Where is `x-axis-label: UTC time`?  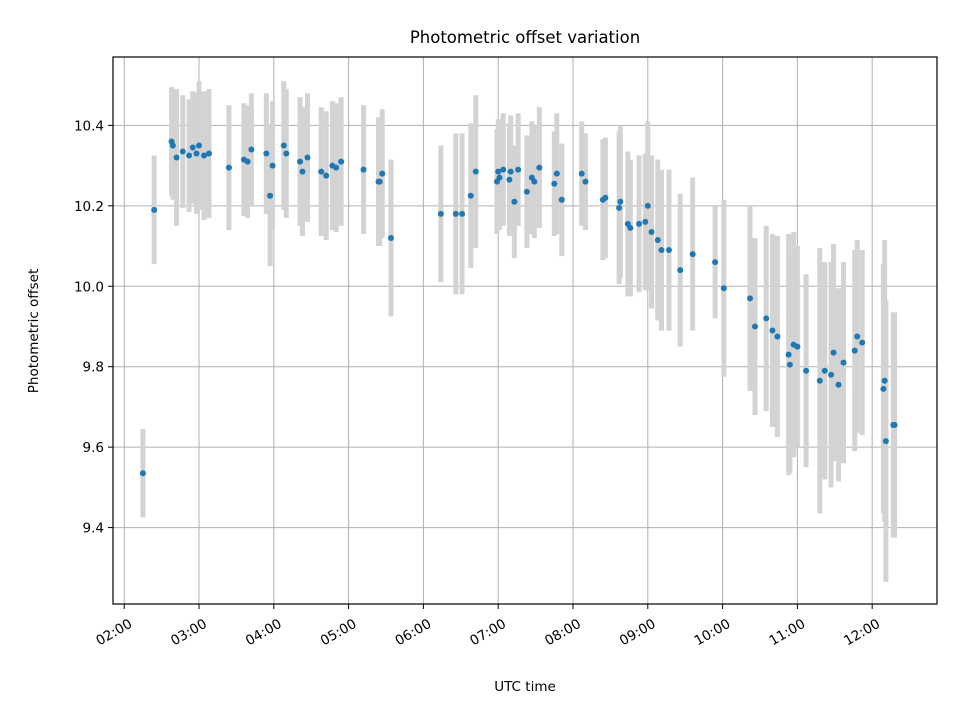
x-axis-label: UTC time is located at coordinates (525, 687).